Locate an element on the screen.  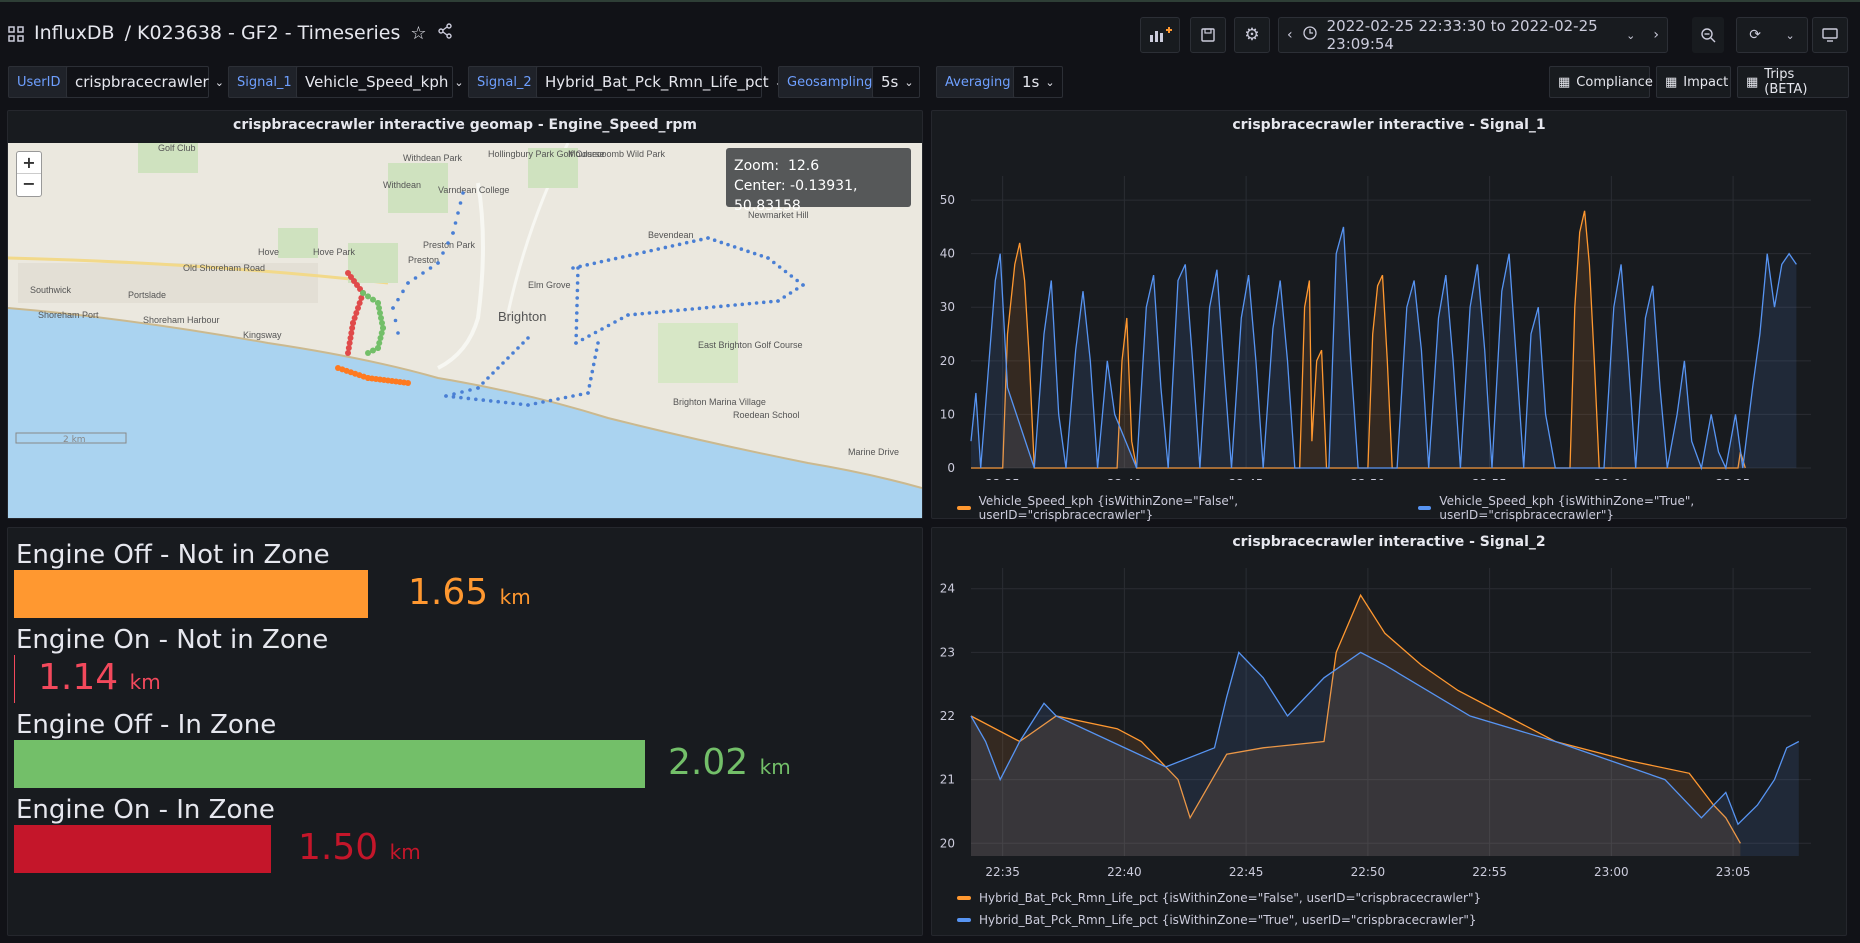
star-icon: ☆ is located at coordinates (418, 33).